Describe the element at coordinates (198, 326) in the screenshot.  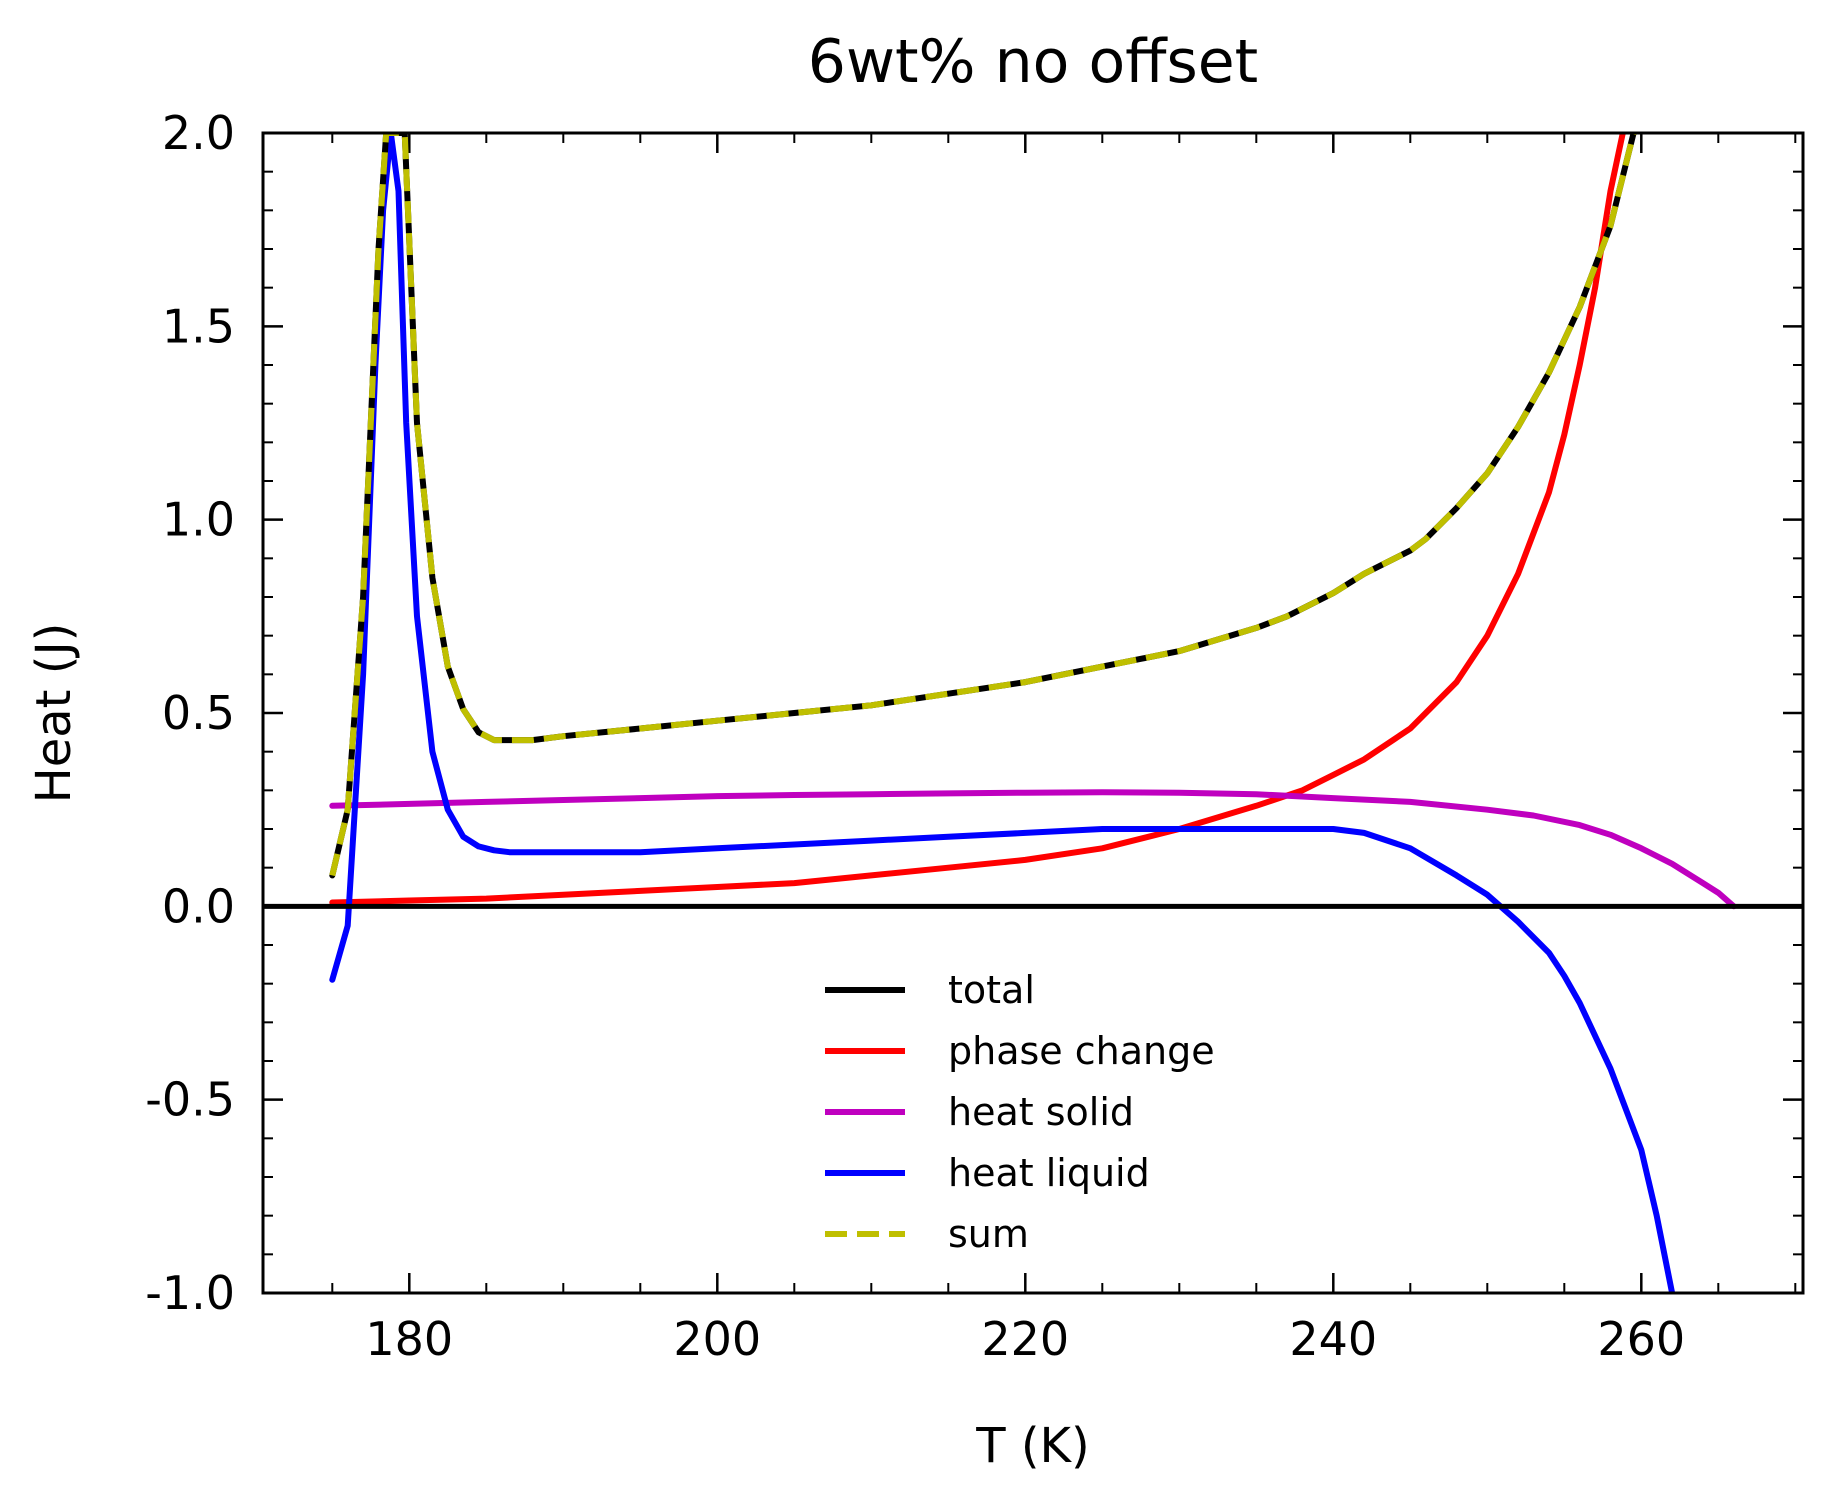
I see `y-tick-label: 1.5` at that location.